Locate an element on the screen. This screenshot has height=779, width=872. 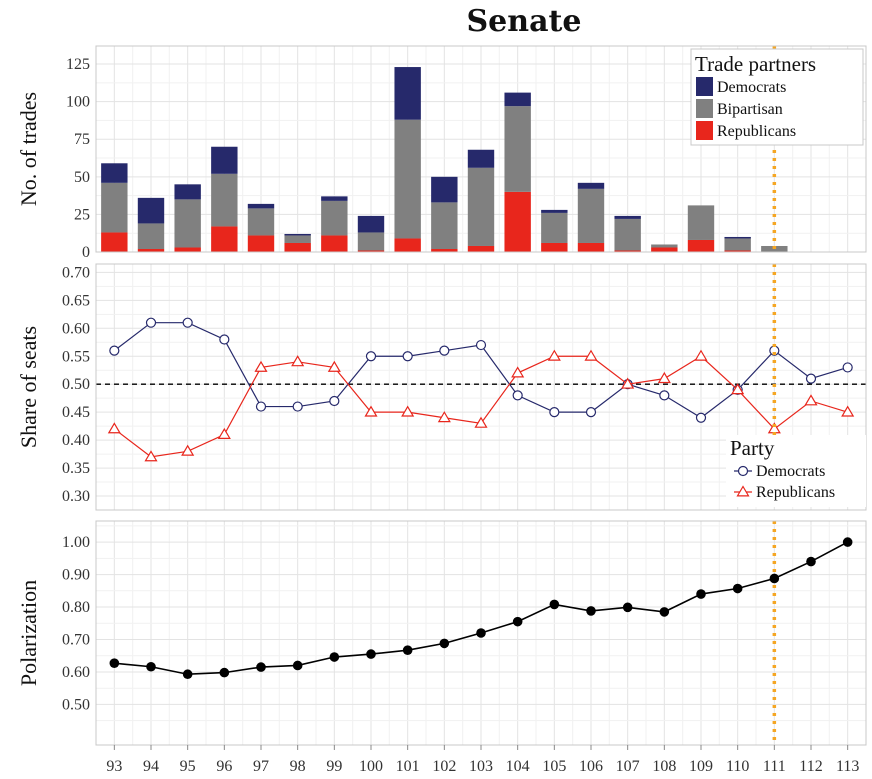
x-tick-label: 95 is located at coordinates (188, 766).